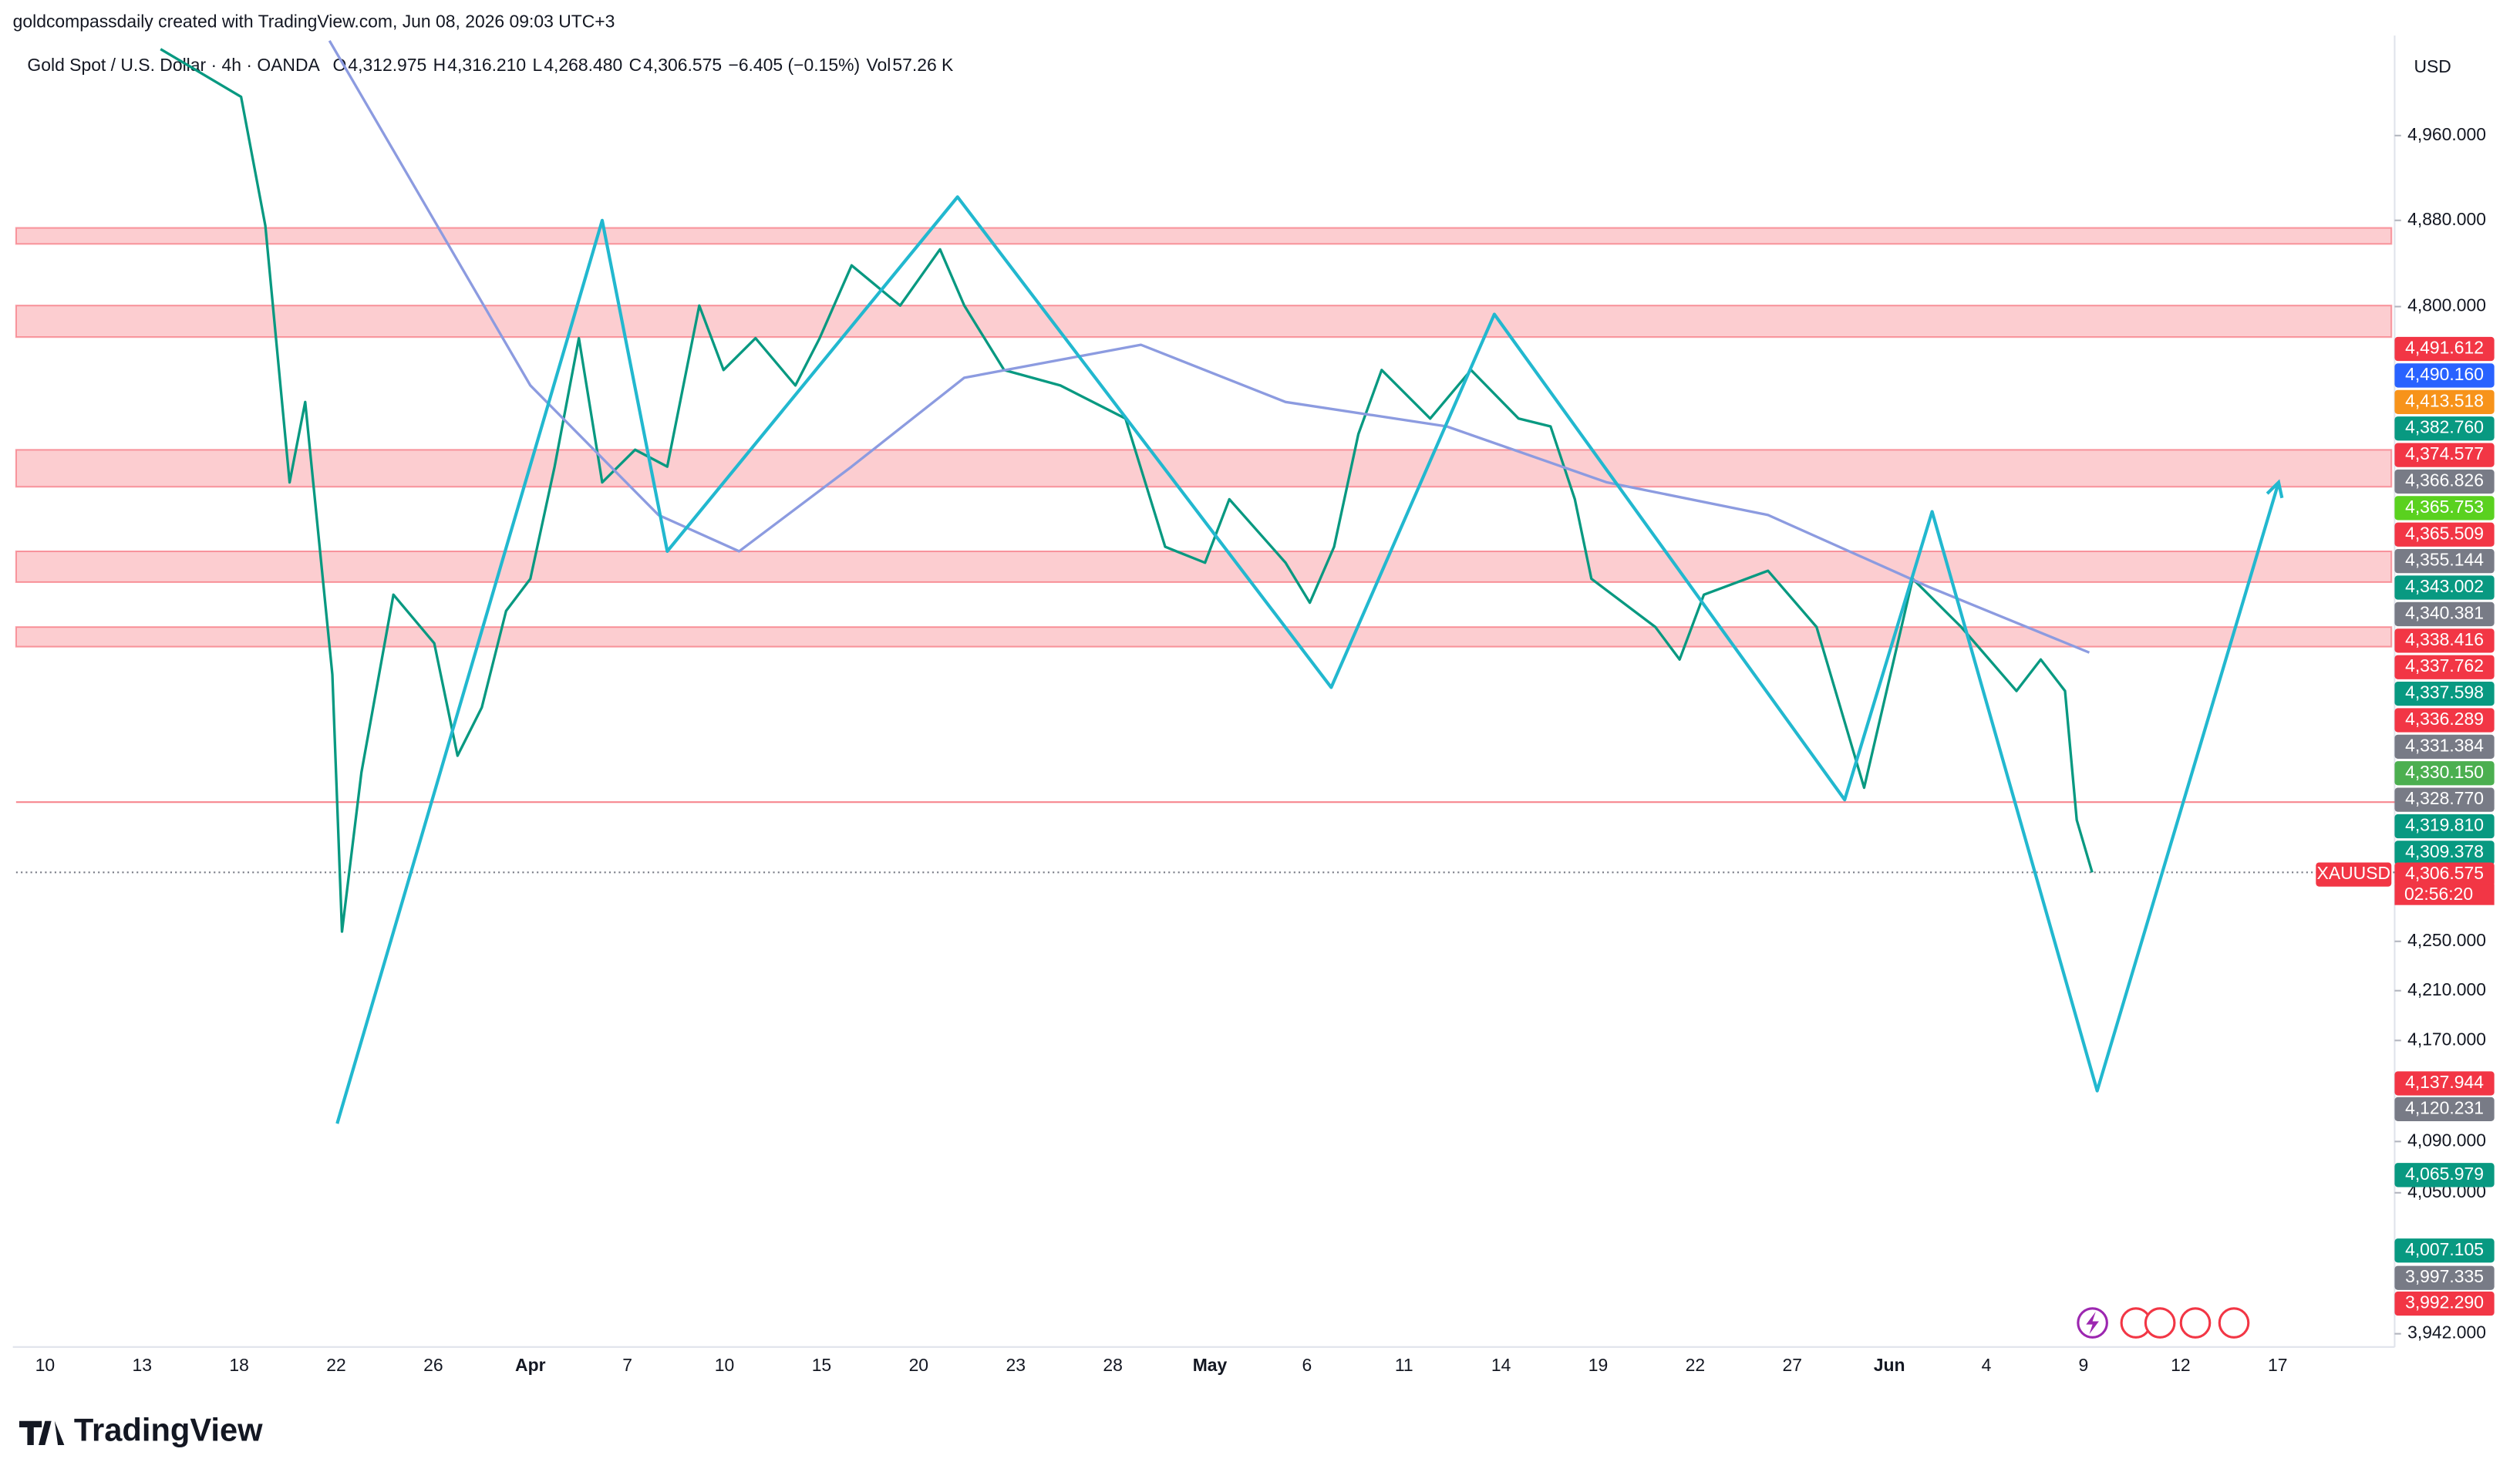 This screenshot has width=2520, height=1479. What do you see at coordinates (387, 65) in the screenshot?
I see `ohlc-value: 4,312.975` at bounding box center [387, 65].